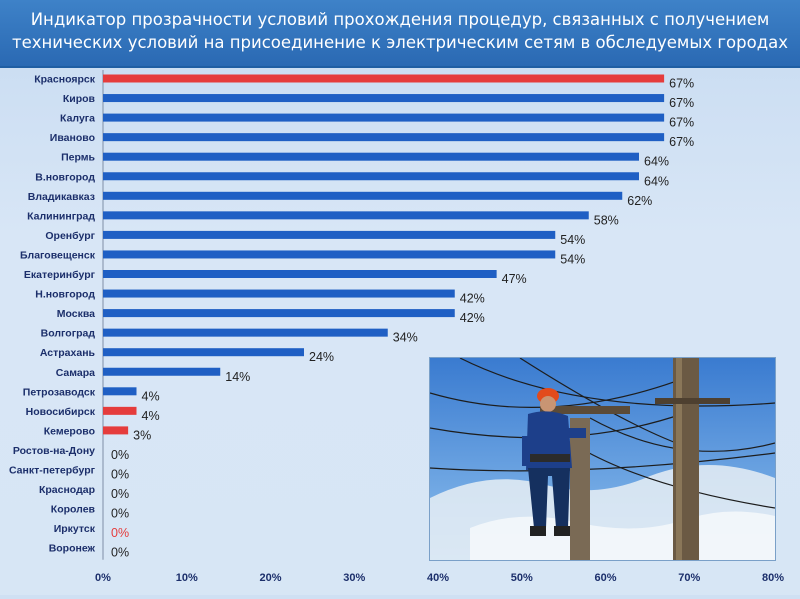  What do you see at coordinates (187, 578) in the screenshot?
I see `x-tick-label: 10%` at bounding box center [187, 578].